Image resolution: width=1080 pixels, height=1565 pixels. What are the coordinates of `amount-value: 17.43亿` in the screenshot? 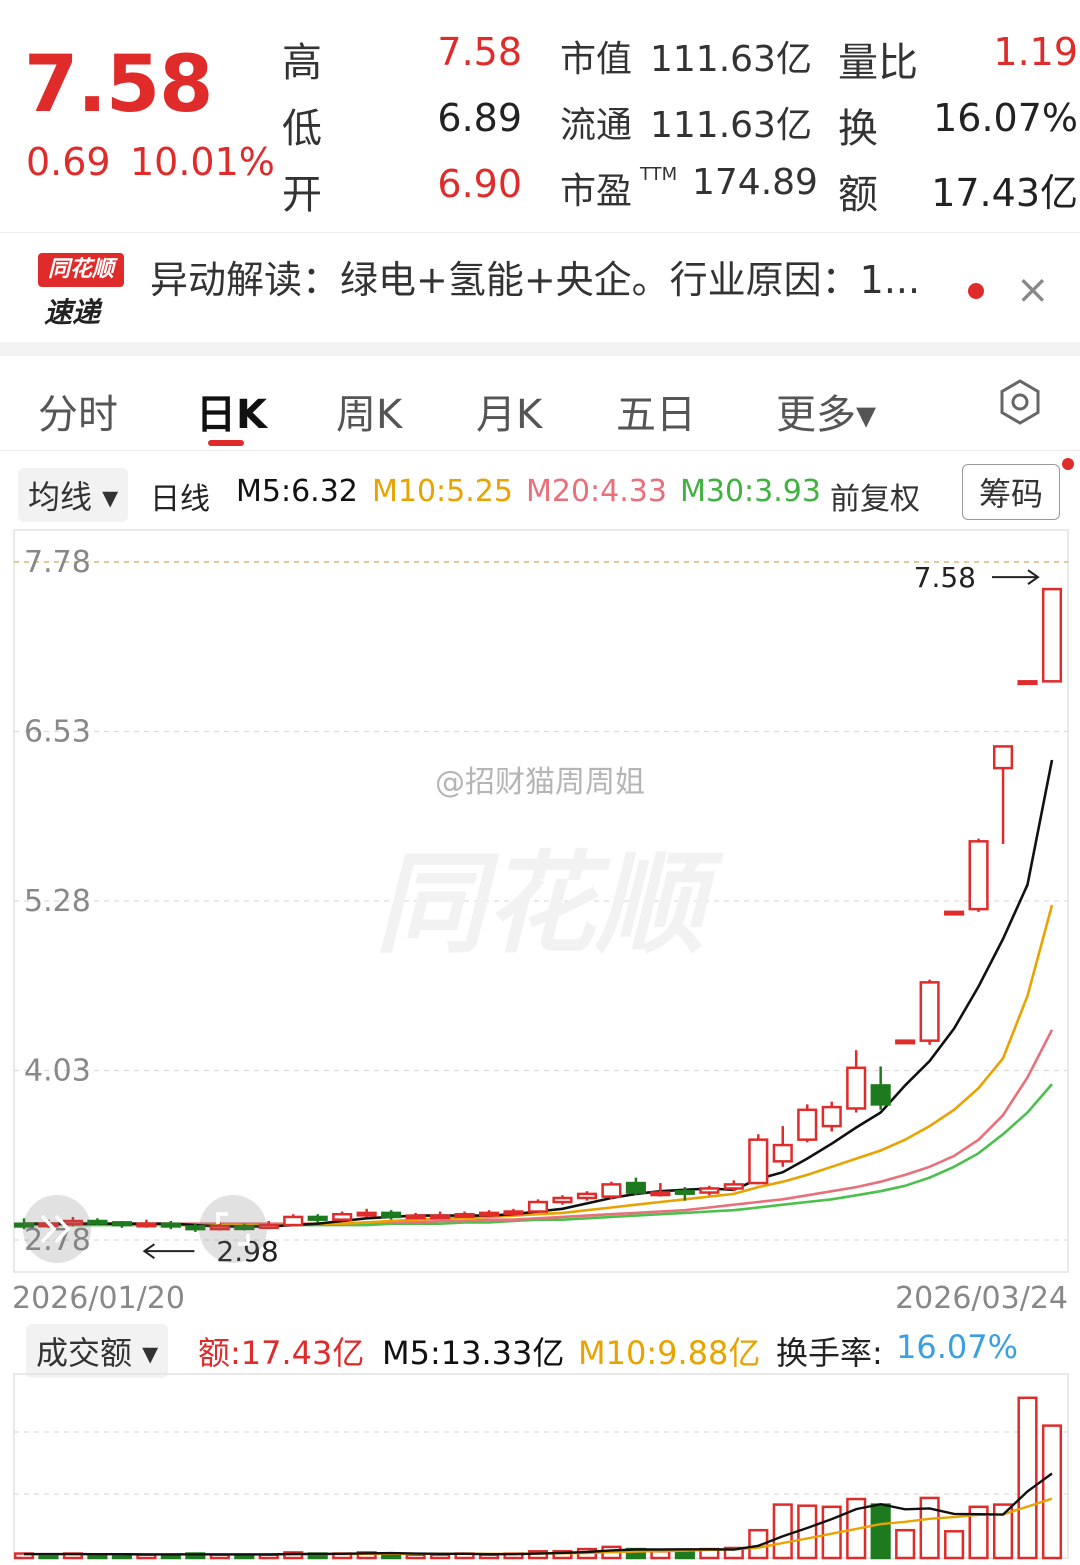 It's located at (1004, 193).